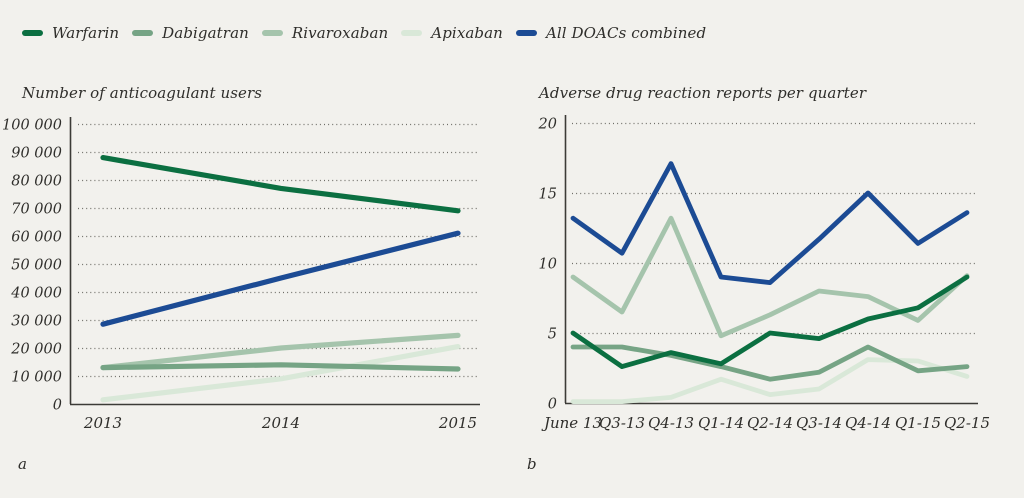 Image resolution: width=1024 pixels, height=498 pixels. What do you see at coordinates (868, 423) in the screenshot?
I see `x-tick-label: Q4-14` at bounding box center [868, 423].